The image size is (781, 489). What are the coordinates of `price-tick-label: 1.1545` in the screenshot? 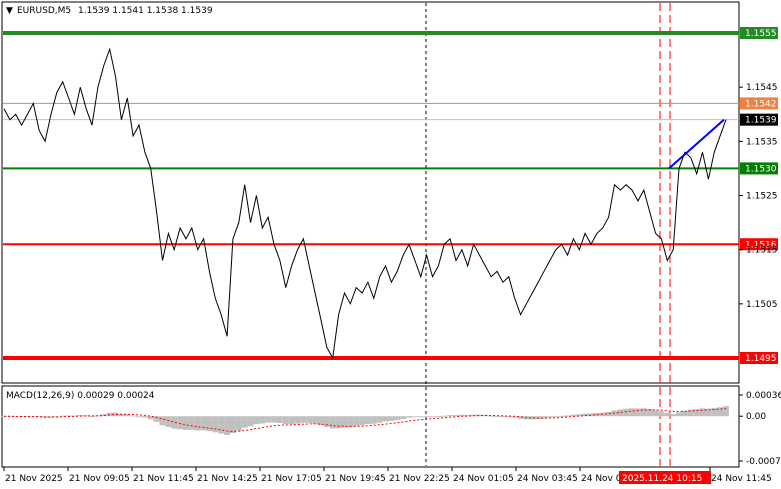 It's located at (762, 88).